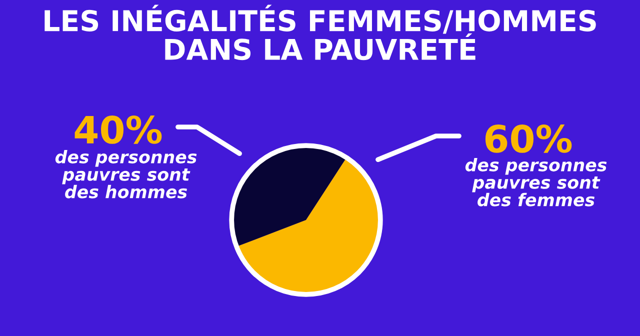  I want to click on data-label: 40%, so click(118, 130).